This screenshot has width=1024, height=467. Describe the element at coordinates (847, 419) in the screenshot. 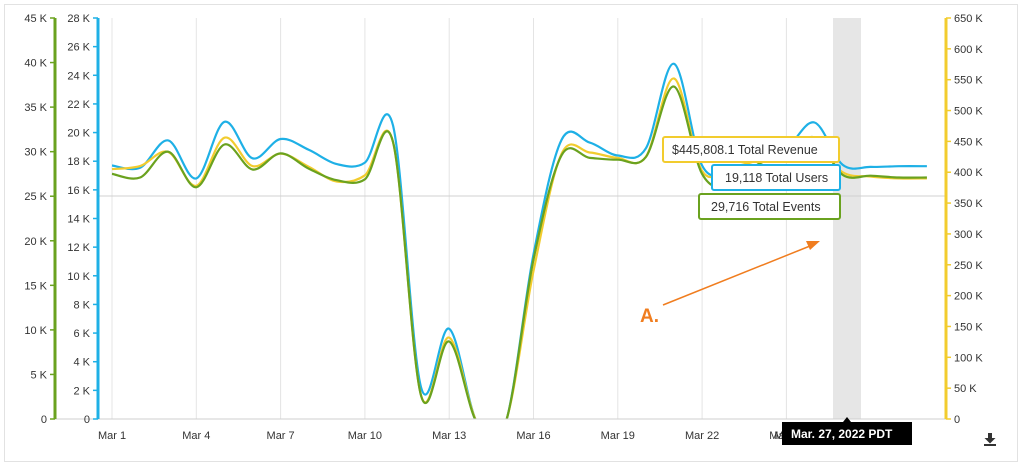

I see `date-label-pointer` at that location.